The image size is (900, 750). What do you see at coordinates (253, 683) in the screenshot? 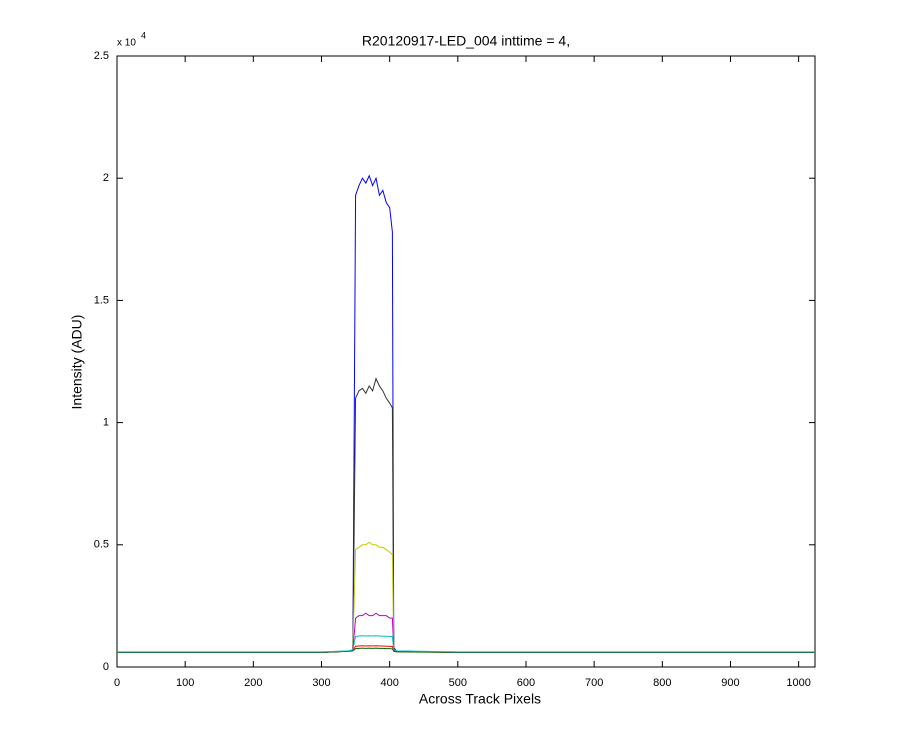
I see `x-tick-label: 200` at bounding box center [253, 683].